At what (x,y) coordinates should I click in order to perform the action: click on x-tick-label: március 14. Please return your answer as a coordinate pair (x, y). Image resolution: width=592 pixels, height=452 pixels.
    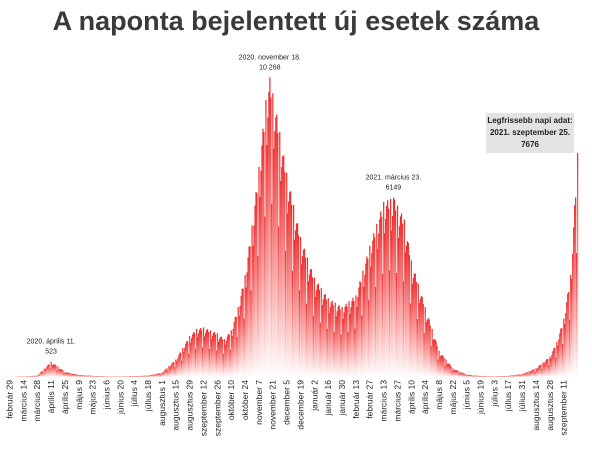
    Looking at the image, I should click on (23, 401).